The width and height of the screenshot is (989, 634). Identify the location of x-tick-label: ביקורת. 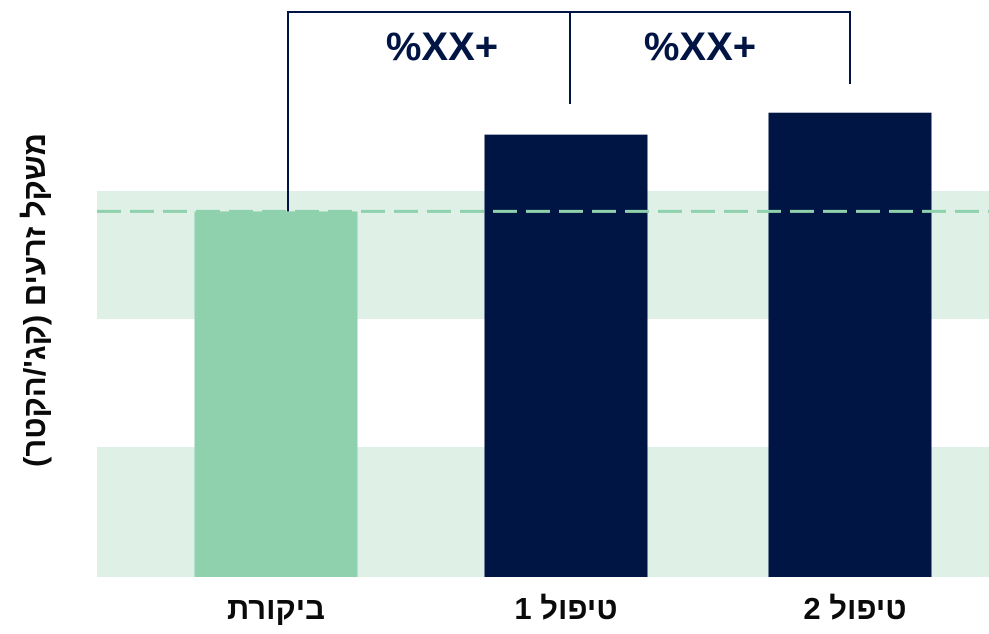
(276, 608).